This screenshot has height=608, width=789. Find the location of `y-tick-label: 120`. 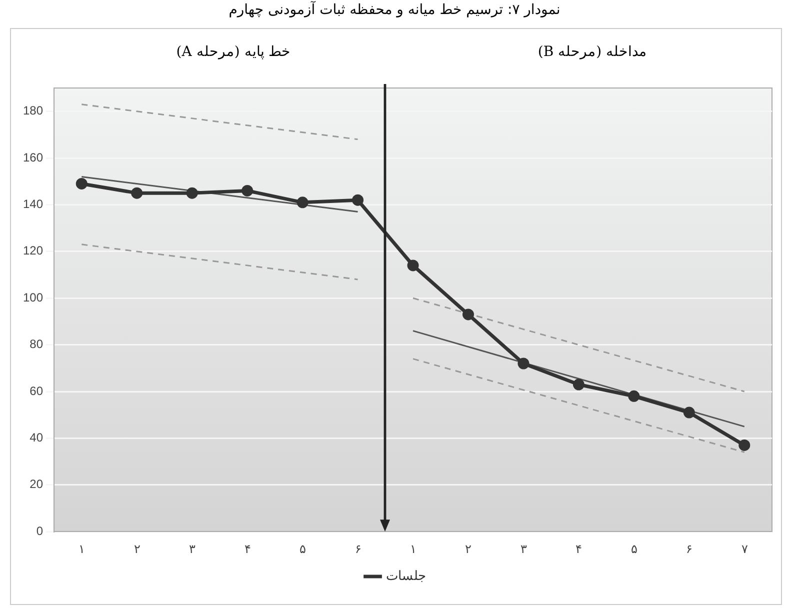

y-tick-label: 120 is located at coordinates (33, 251).